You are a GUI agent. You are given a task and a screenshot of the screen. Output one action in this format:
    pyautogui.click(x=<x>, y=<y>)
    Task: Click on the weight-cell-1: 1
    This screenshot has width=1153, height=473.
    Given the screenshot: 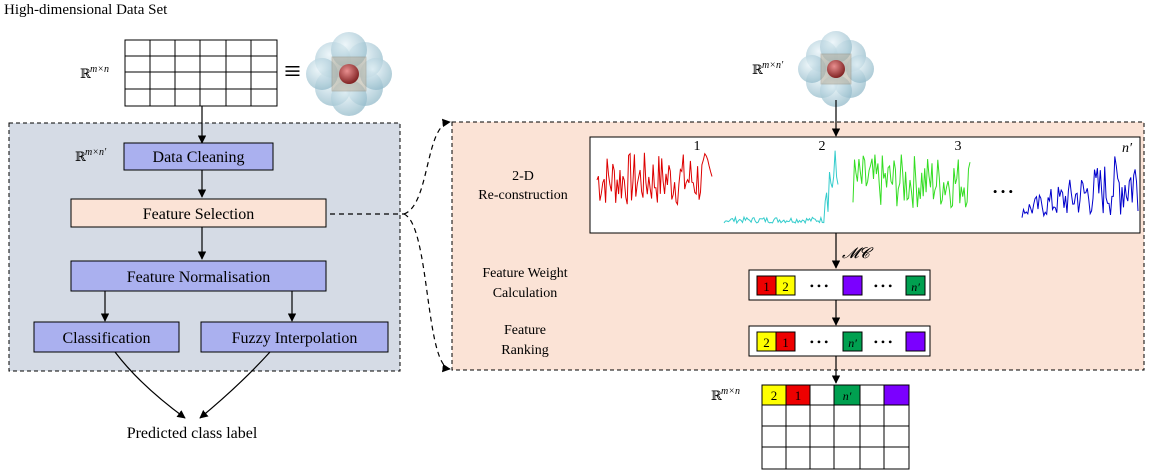 What is the action you would take?
    pyautogui.click(x=766, y=286)
    